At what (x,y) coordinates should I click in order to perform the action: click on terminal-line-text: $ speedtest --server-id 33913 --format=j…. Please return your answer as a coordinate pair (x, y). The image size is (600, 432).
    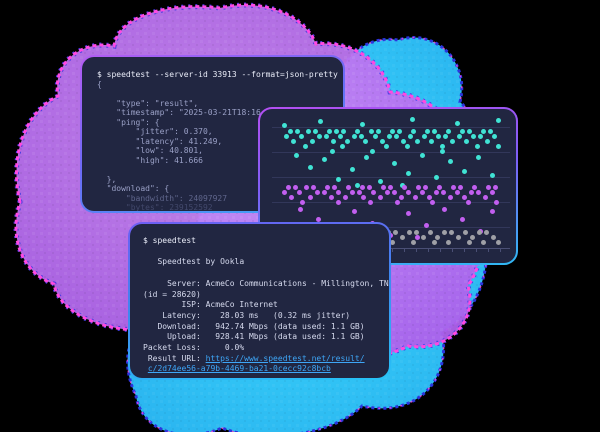
    Looking at the image, I should click on (217, 74).